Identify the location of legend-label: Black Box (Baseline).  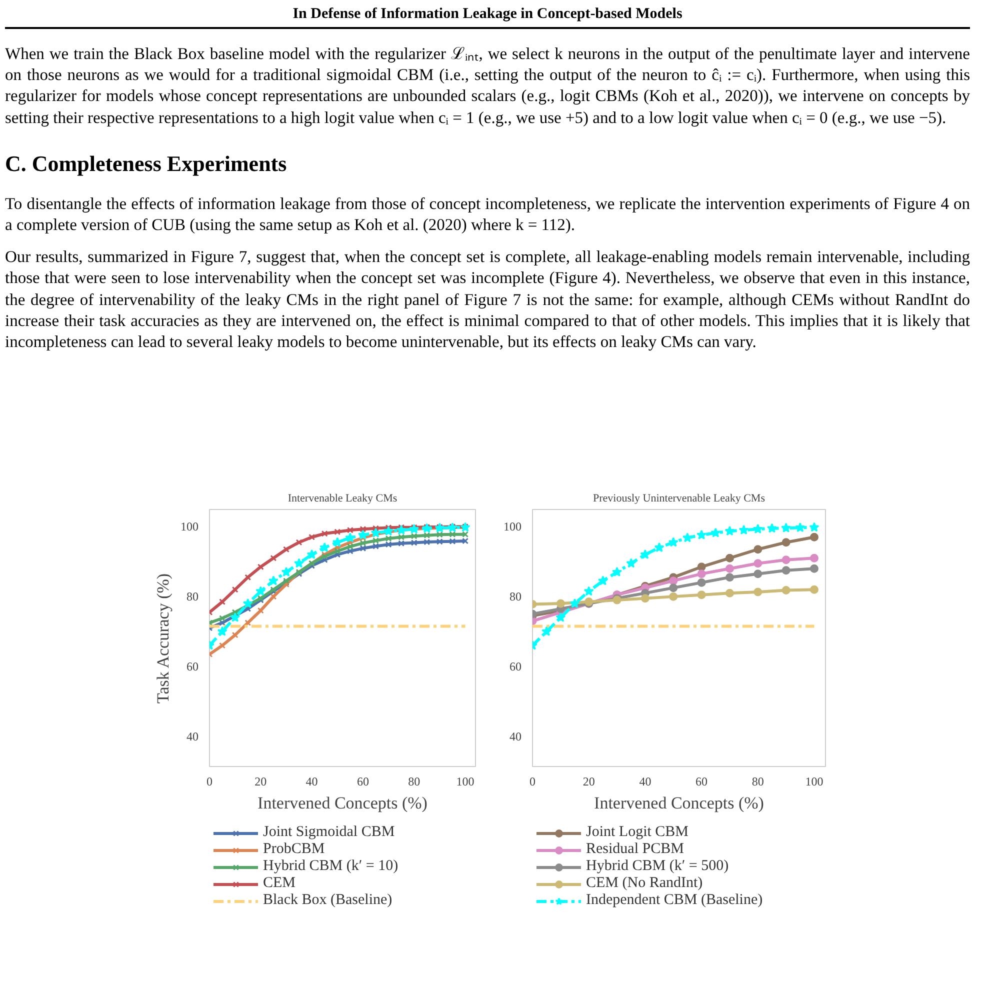
(327, 900).